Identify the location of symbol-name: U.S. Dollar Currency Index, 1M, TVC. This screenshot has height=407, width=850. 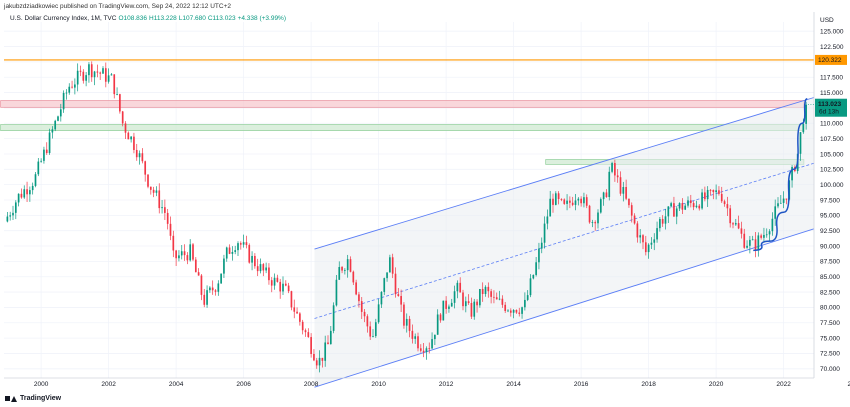
(63, 18).